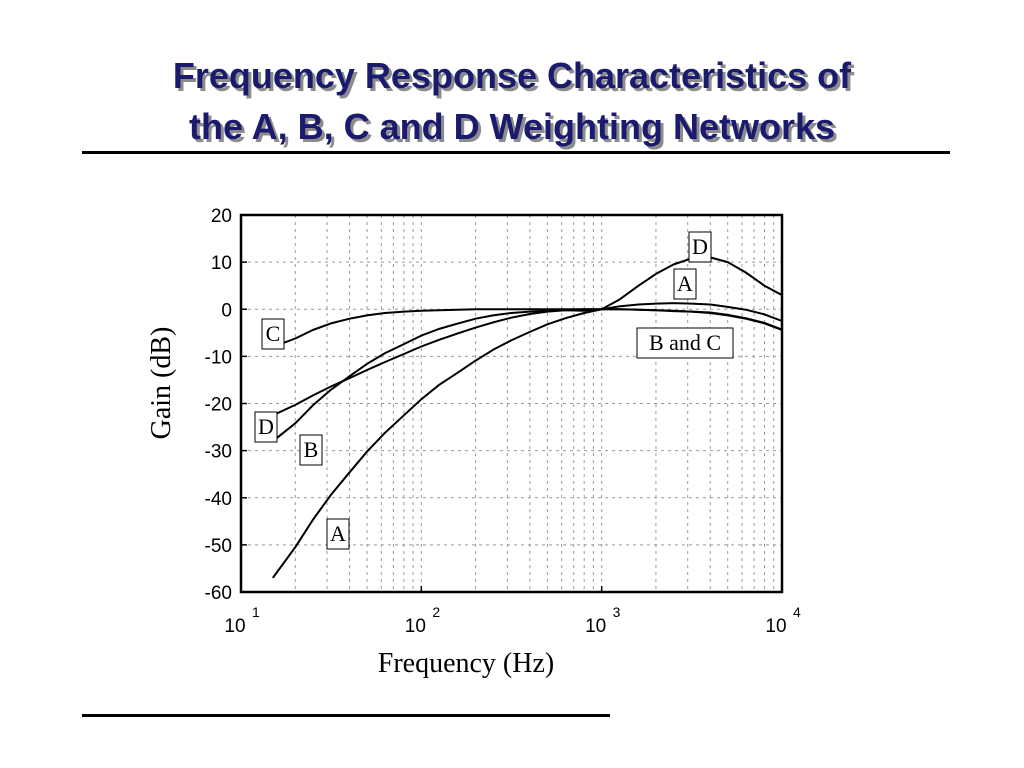 Image resolution: width=1024 pixels, height=768 pixels. I want to click on y-tick-label: -60, so click(218, 593).